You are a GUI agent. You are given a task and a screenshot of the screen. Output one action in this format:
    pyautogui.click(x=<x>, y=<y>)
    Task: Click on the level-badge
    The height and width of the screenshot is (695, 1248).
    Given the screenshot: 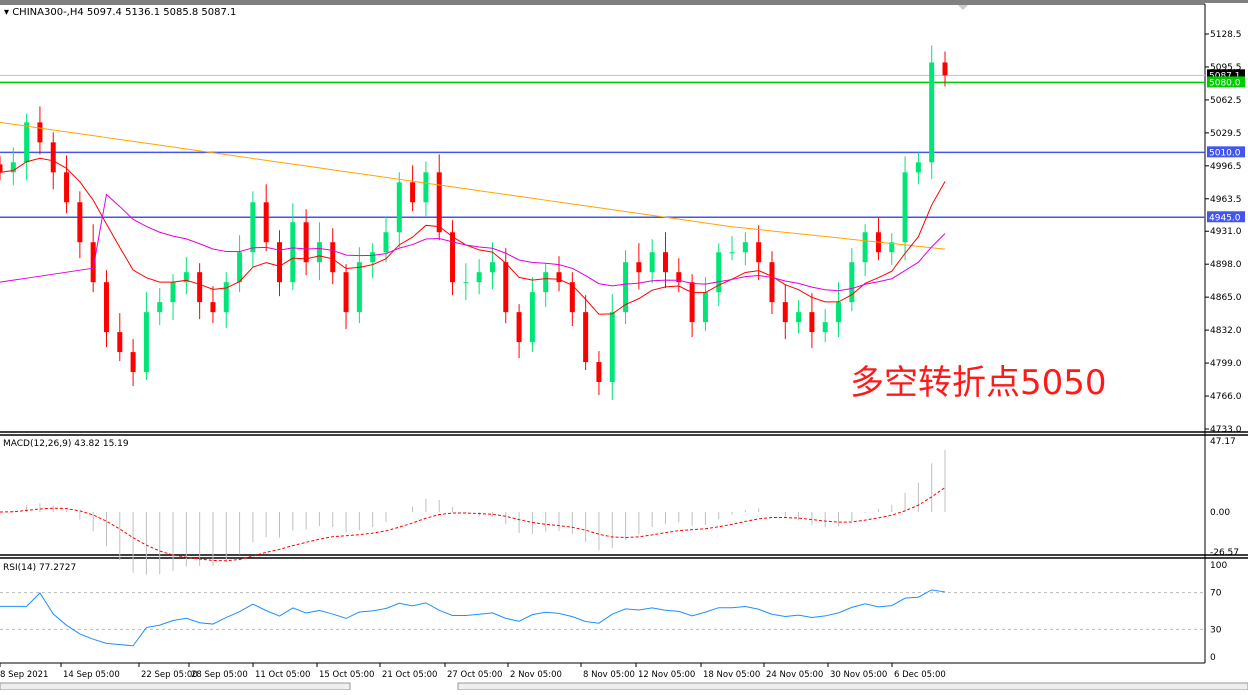 What is the action you would take?
    pyautogui.click(x=1226, y=152)
    